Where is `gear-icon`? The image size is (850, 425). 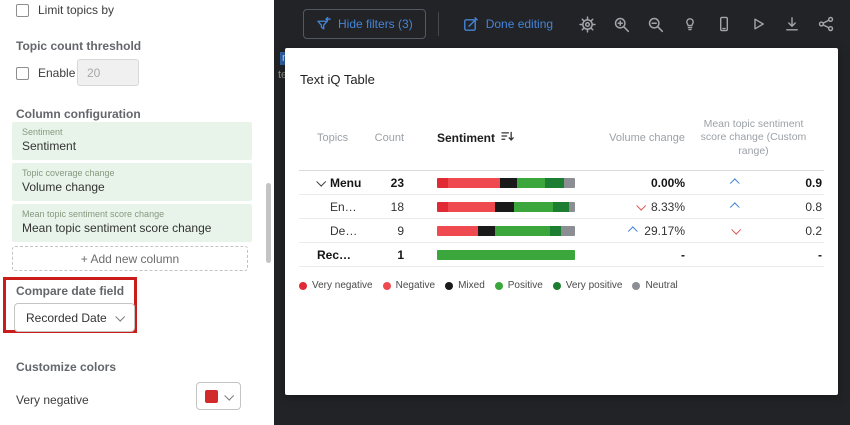
gear-icon is located at coordinates (587, 24).